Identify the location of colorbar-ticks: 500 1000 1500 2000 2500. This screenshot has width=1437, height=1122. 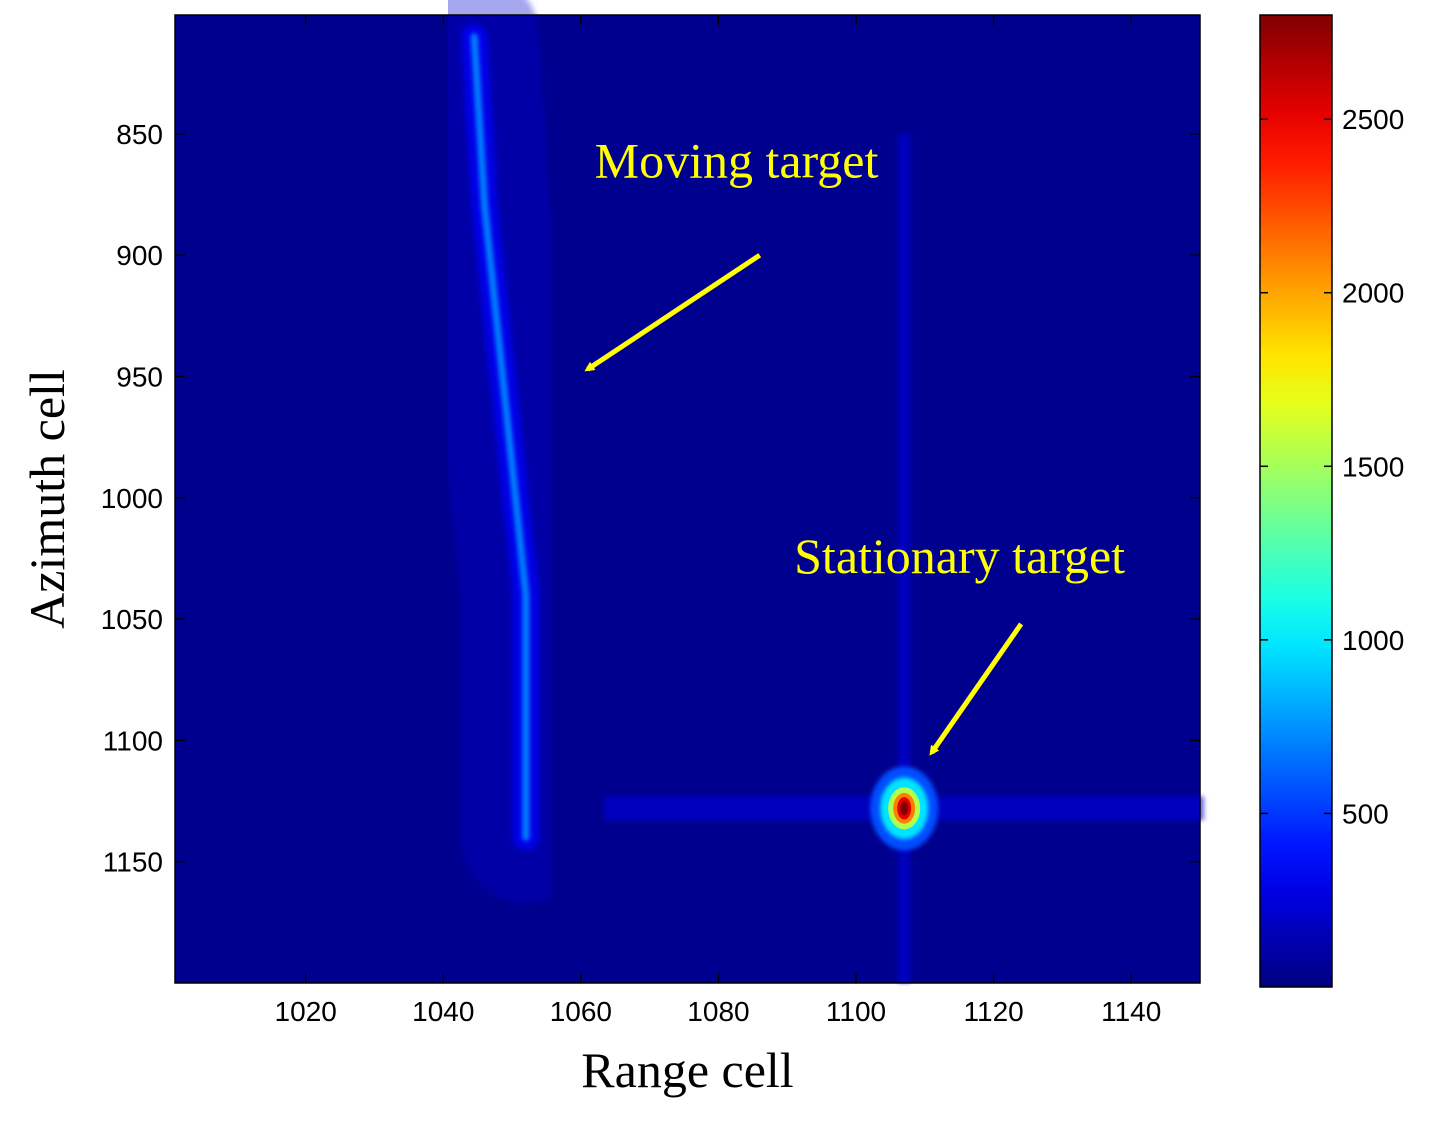
(1332, 466).